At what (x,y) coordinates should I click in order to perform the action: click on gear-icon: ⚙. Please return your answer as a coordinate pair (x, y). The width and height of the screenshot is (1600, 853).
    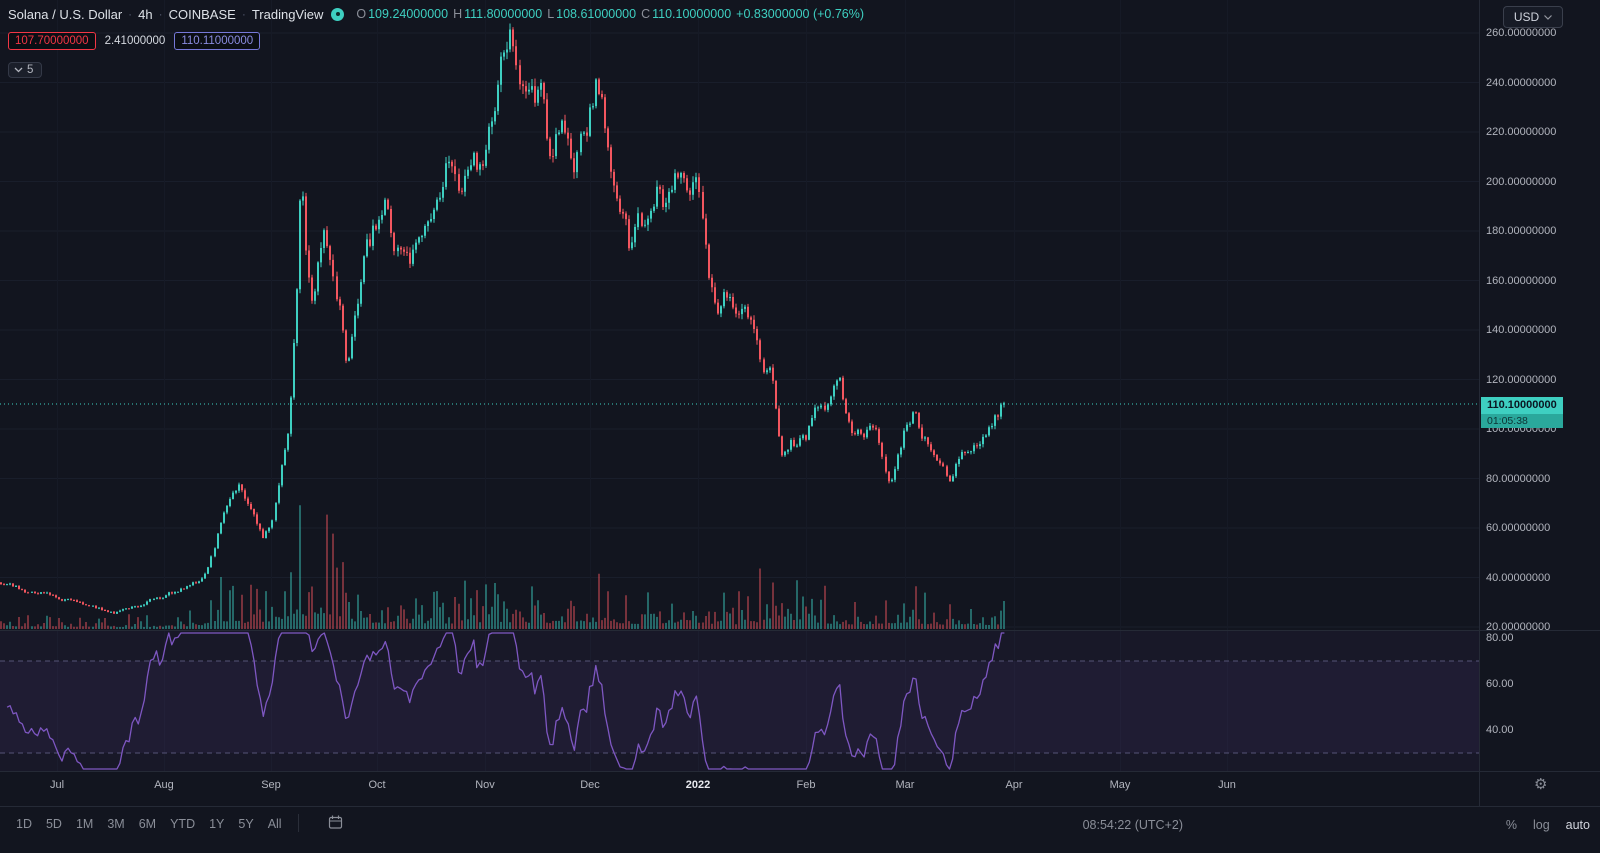
    Looking at the image, I should click on (1541, 784).